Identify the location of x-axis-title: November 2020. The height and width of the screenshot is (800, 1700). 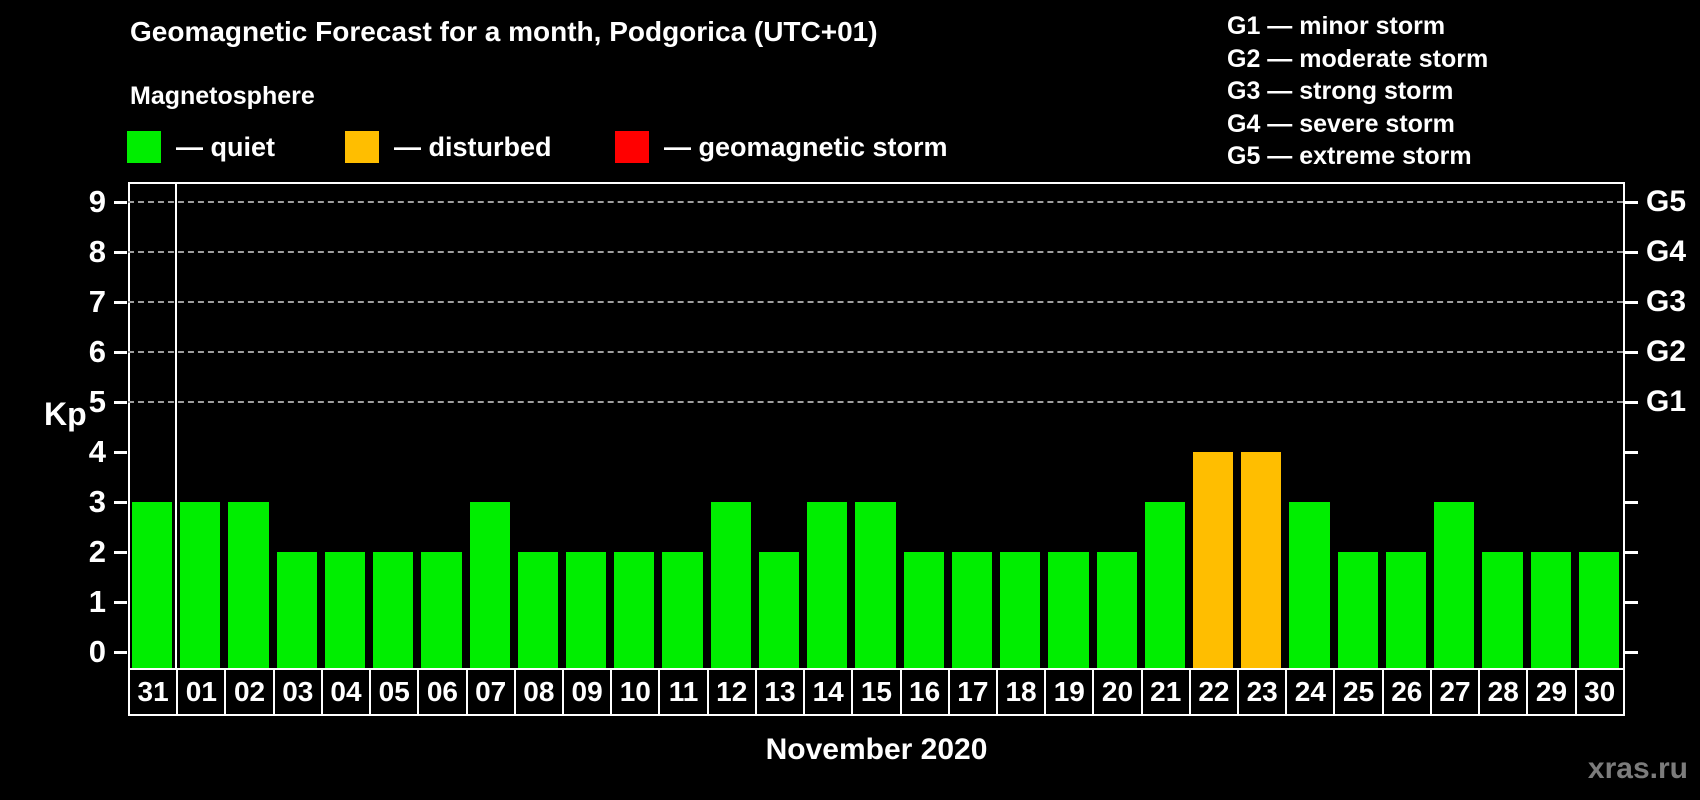
(876, 749).